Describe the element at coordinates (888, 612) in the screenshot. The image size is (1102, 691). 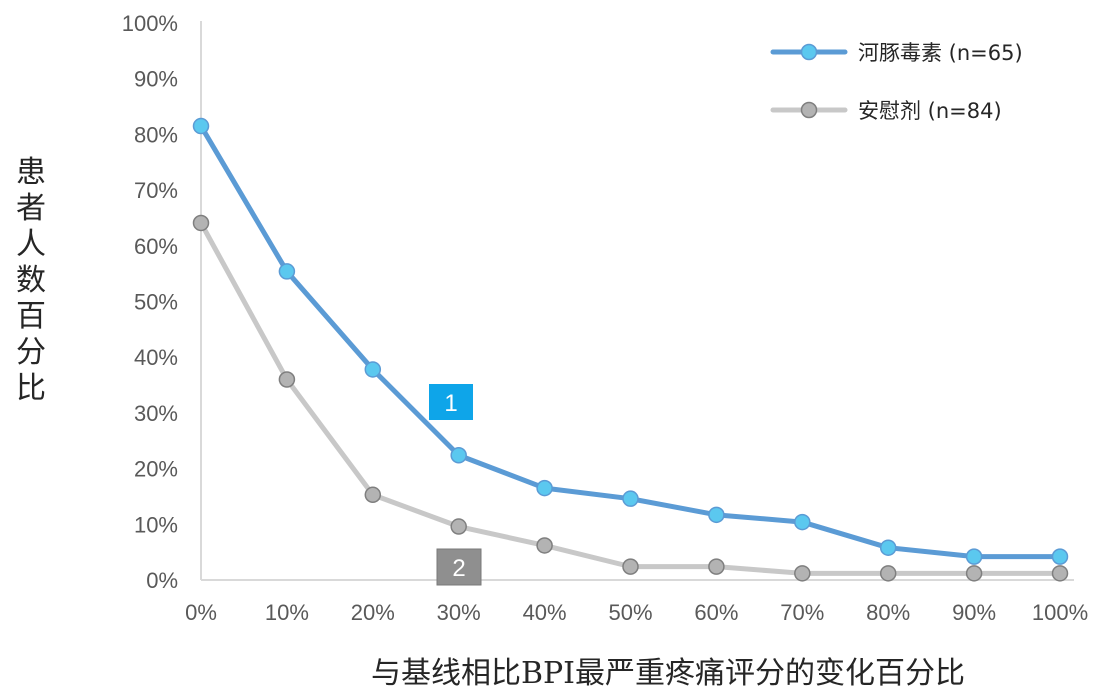
I see `x-tick-label: 80%` at that location.